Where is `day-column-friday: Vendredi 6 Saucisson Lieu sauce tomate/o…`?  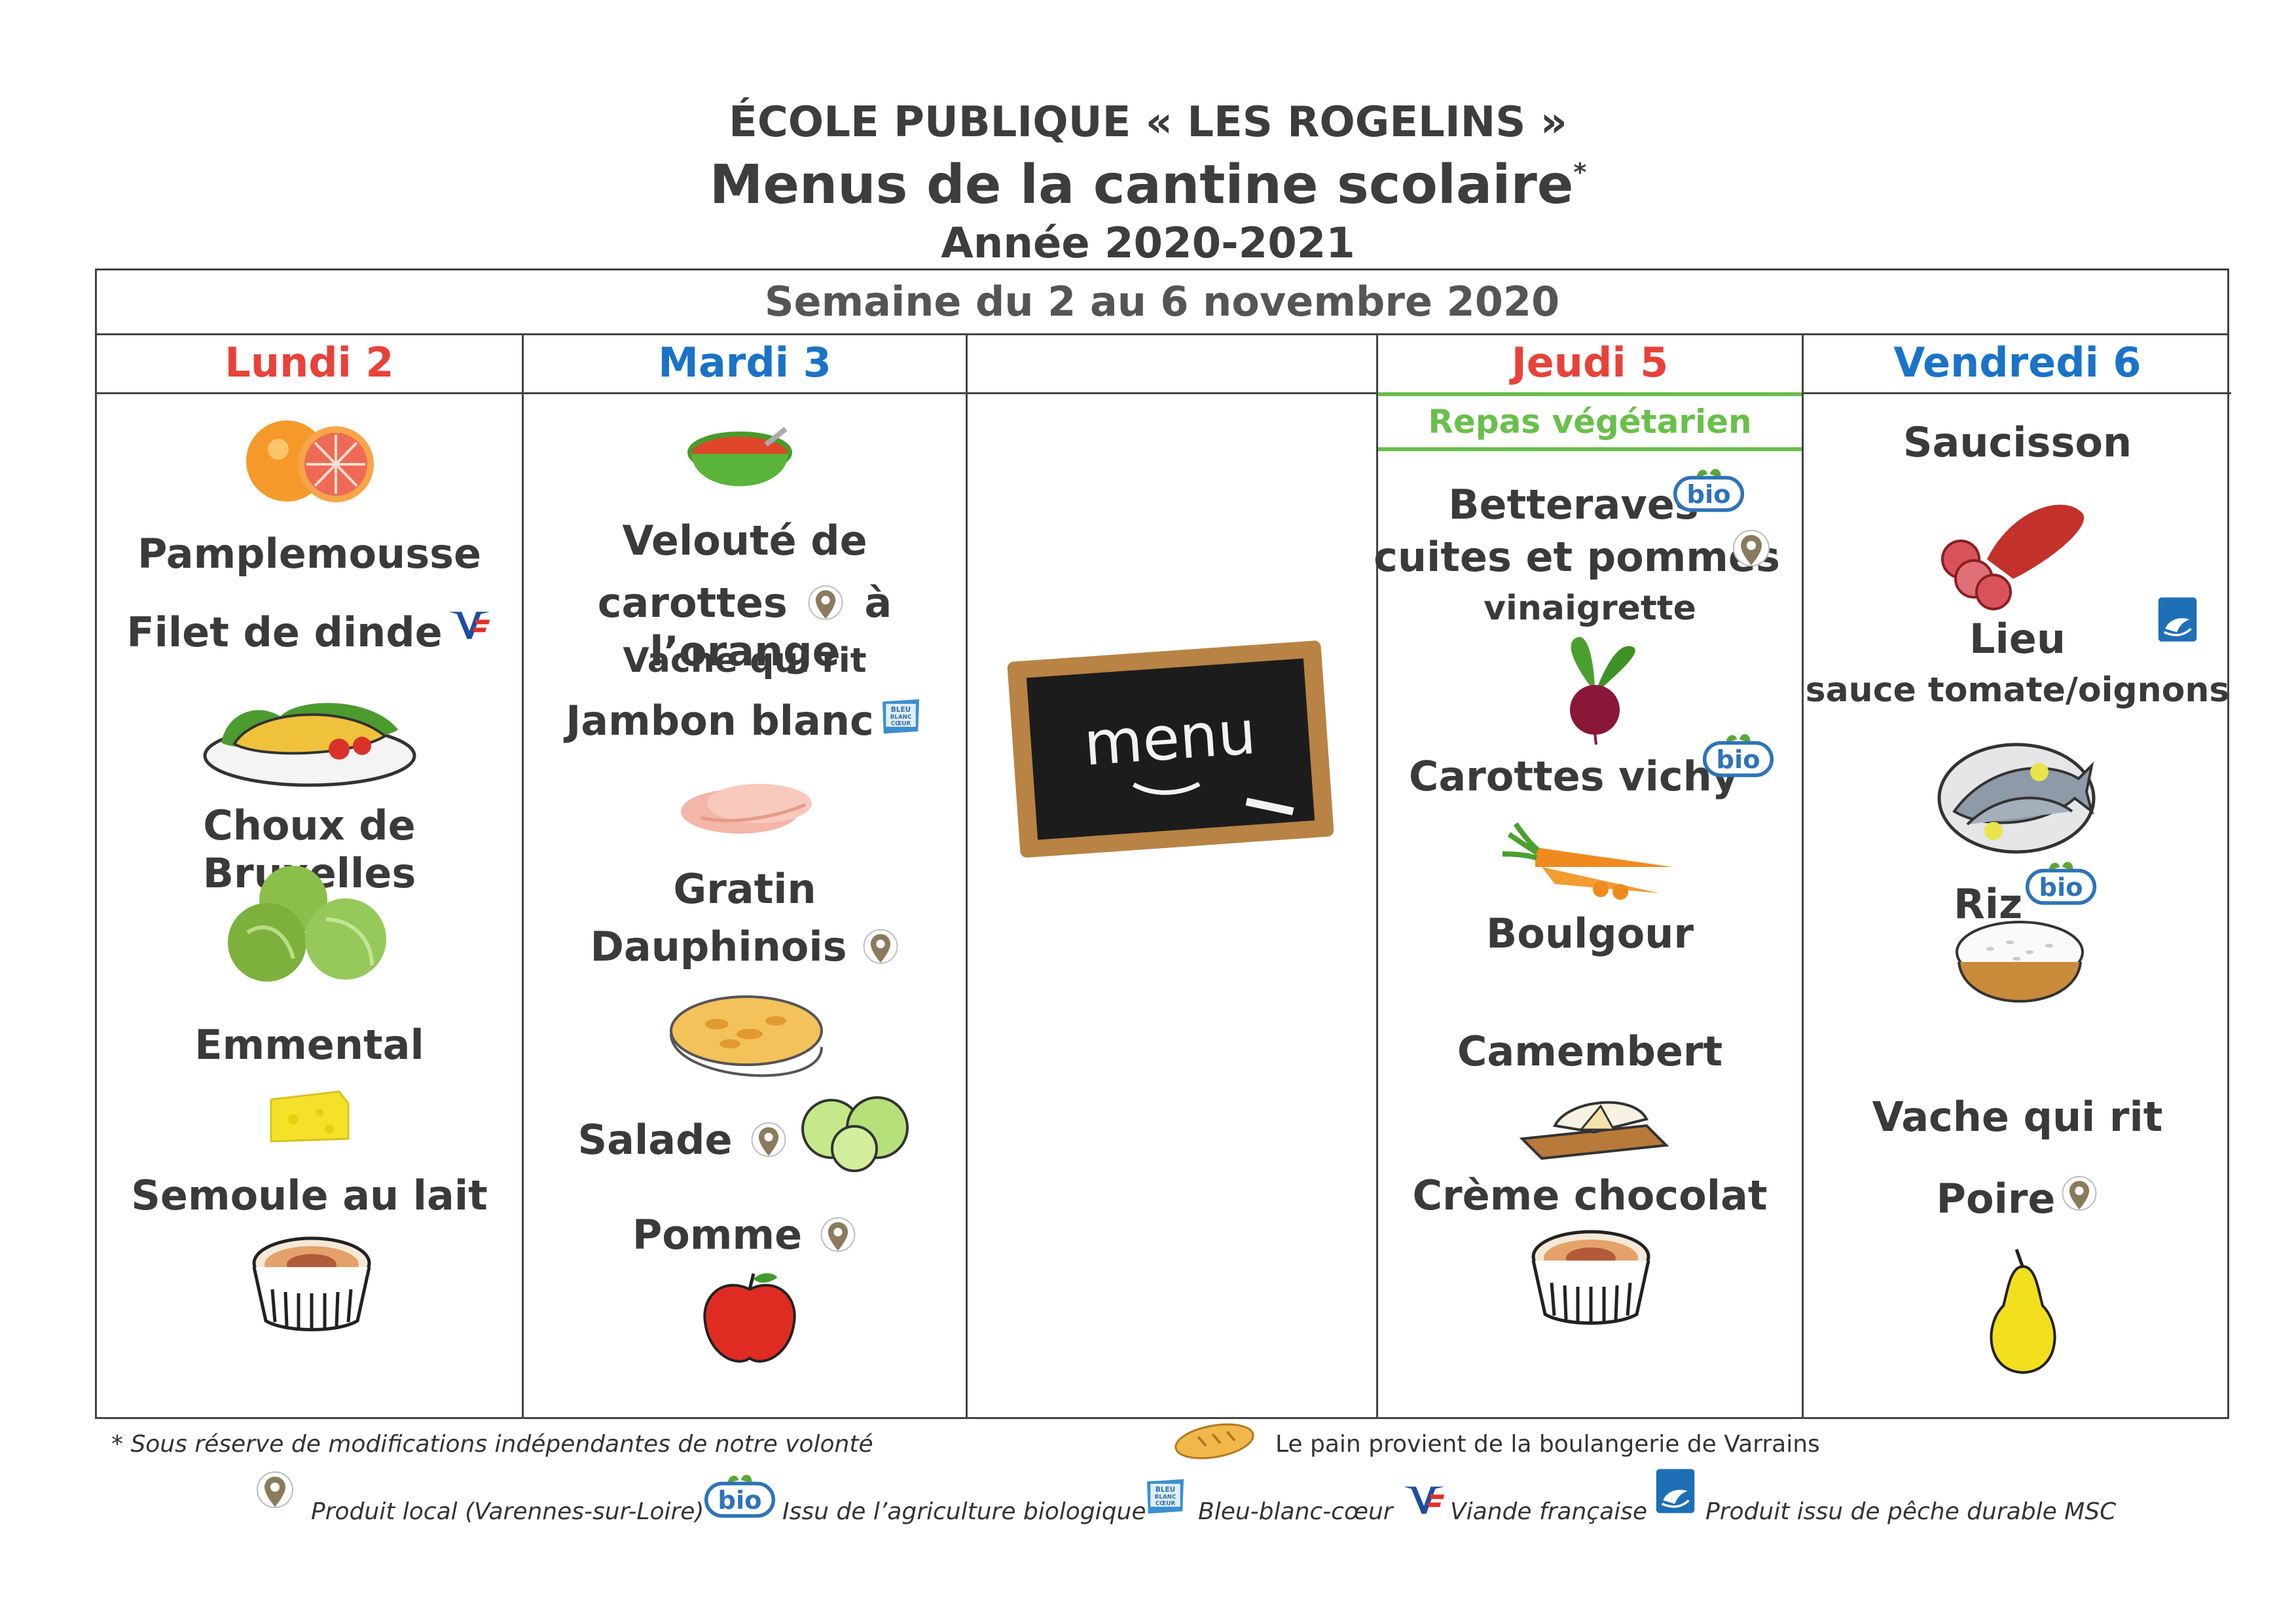
day-column-friday: Vendredi 6 Saucisson Lieu sauce tomate/o… is located at coordinates (2017, 875).